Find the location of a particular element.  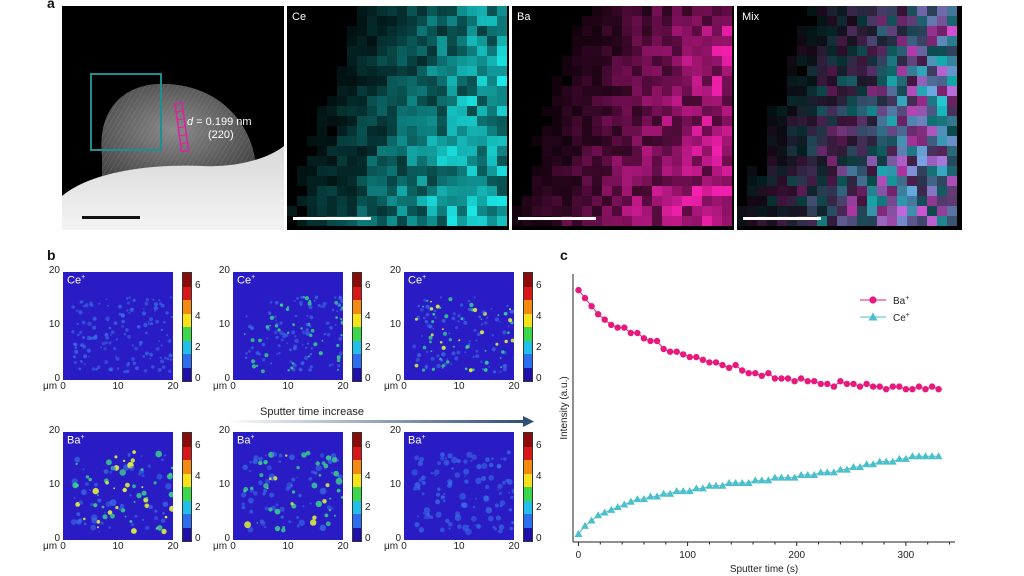

d-spacing-value: = 0.199 nm is located at coordinates (222, 122).